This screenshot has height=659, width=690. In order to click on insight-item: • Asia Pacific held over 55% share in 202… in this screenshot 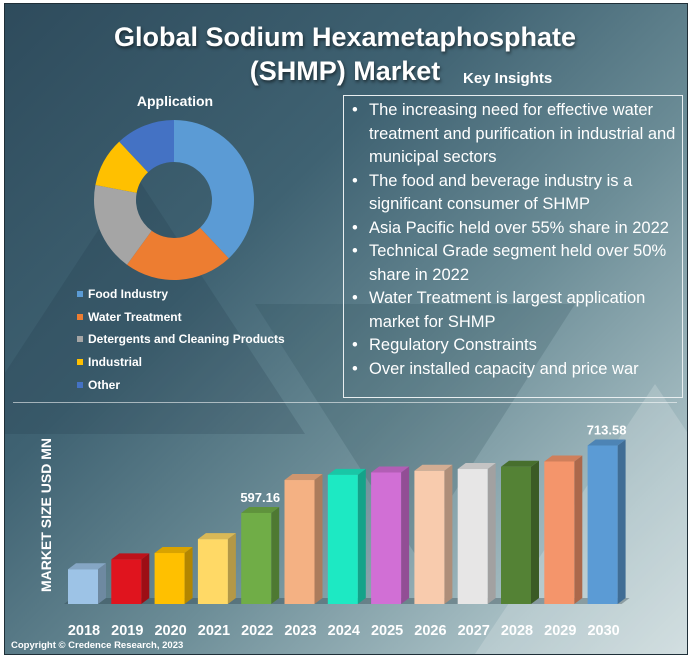, I will do `click(513, 229)`.